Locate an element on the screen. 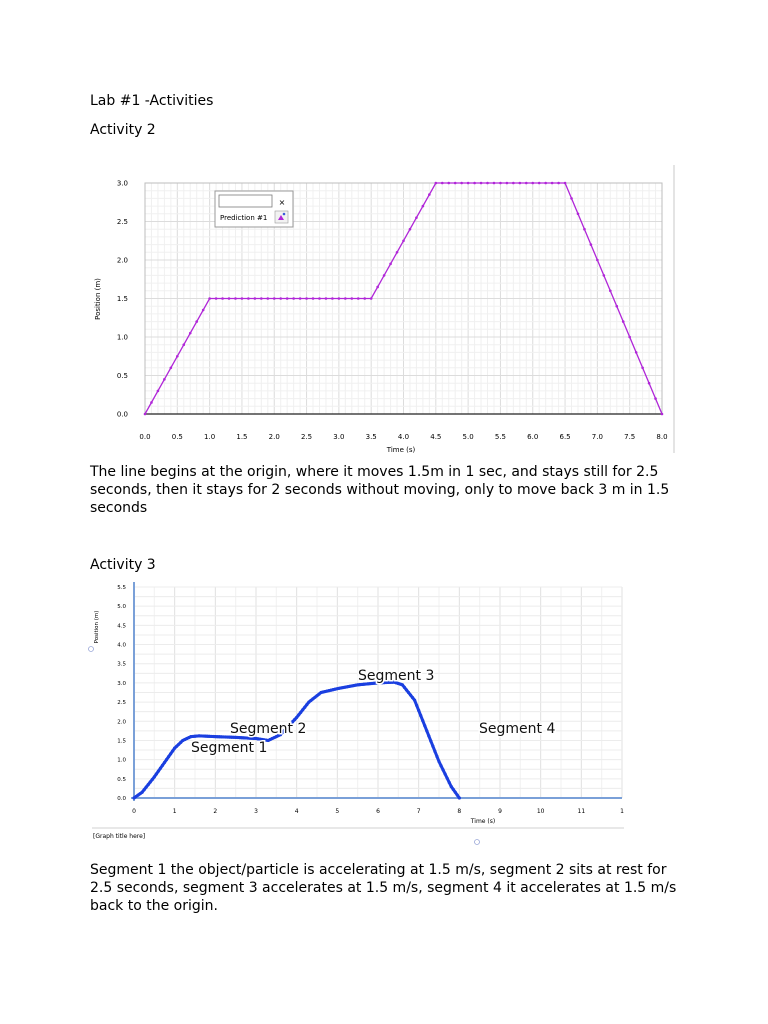  legend-input is located at coordinates (245, 201).